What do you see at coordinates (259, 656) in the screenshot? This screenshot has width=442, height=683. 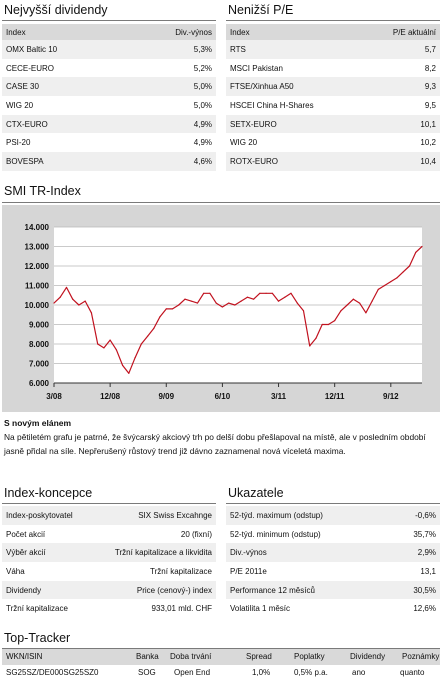 I see `tracker-column-header: Spread` at bounding box center [259, 656].